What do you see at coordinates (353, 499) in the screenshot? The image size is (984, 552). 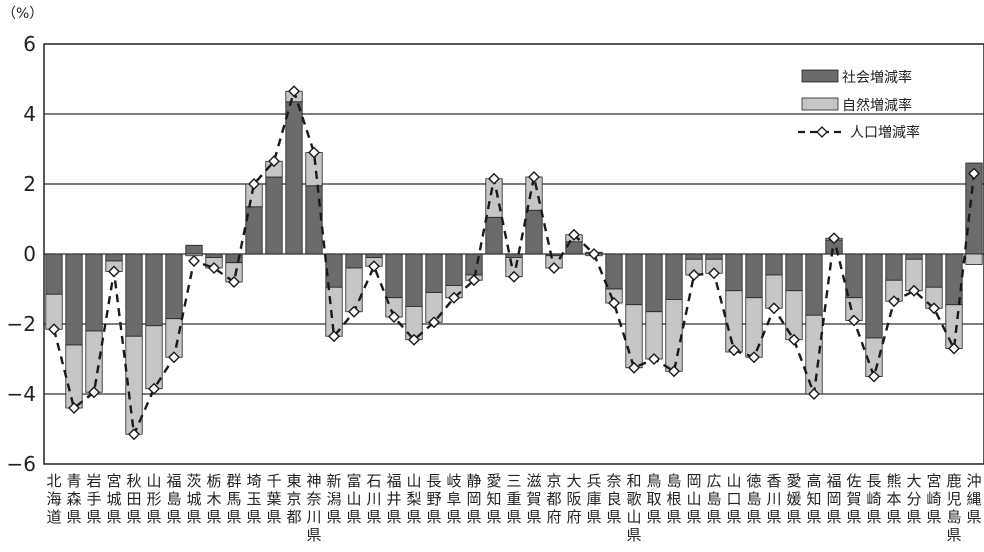 I see `x-tick-label: 富山県` at bounding box center [353, 499].